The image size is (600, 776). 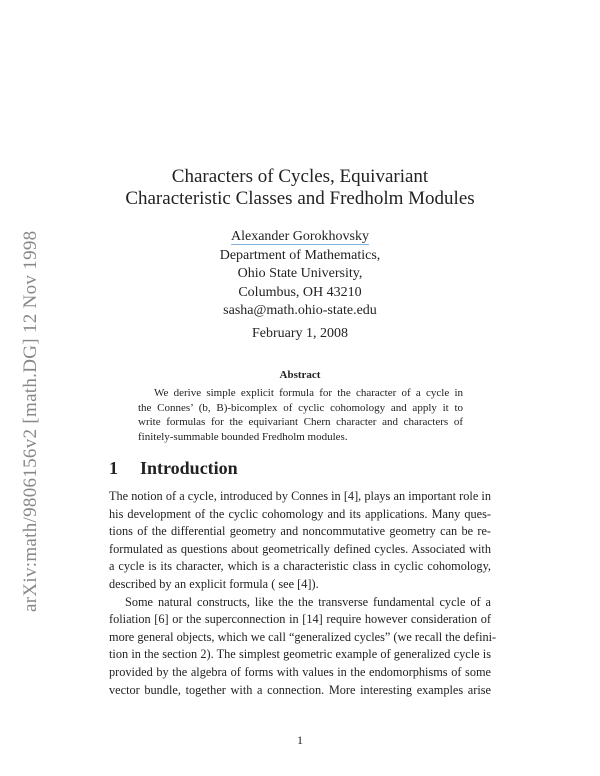 What do you see at coordinates (300, 255) in the screenshot?
I see `affiliation-line: Department of Mathematics,` at bounding box center [300, 255].